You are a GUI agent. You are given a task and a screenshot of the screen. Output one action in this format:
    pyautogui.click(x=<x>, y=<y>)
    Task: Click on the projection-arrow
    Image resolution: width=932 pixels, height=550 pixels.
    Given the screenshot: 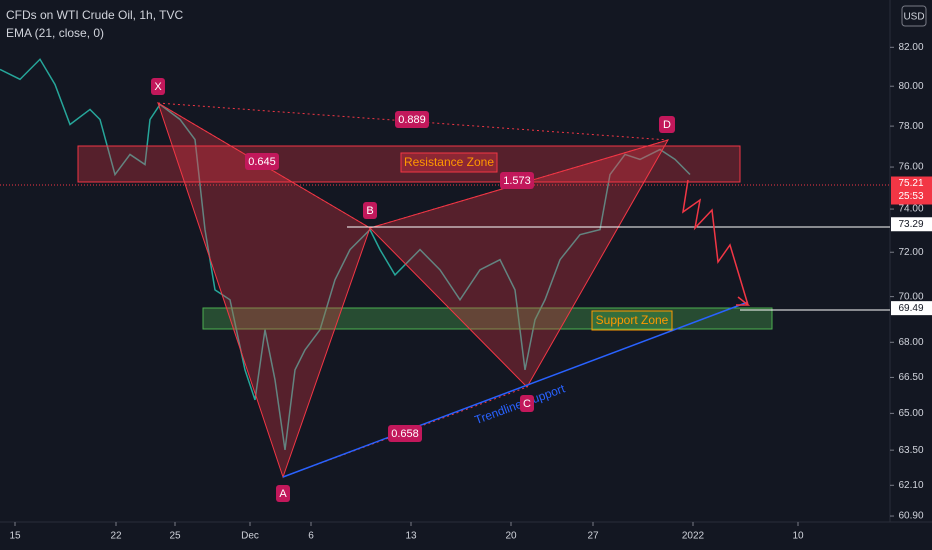 What is the action you would take?
    pyautogui.click(x=715, y=242)
    